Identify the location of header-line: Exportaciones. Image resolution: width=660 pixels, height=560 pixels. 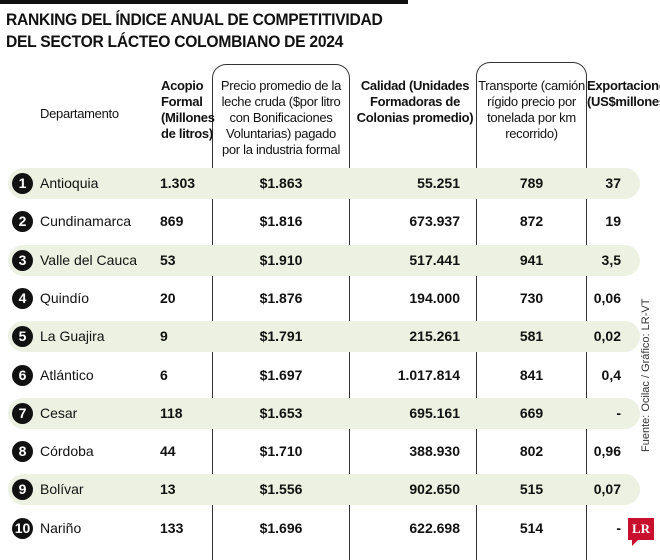
(623, 85).